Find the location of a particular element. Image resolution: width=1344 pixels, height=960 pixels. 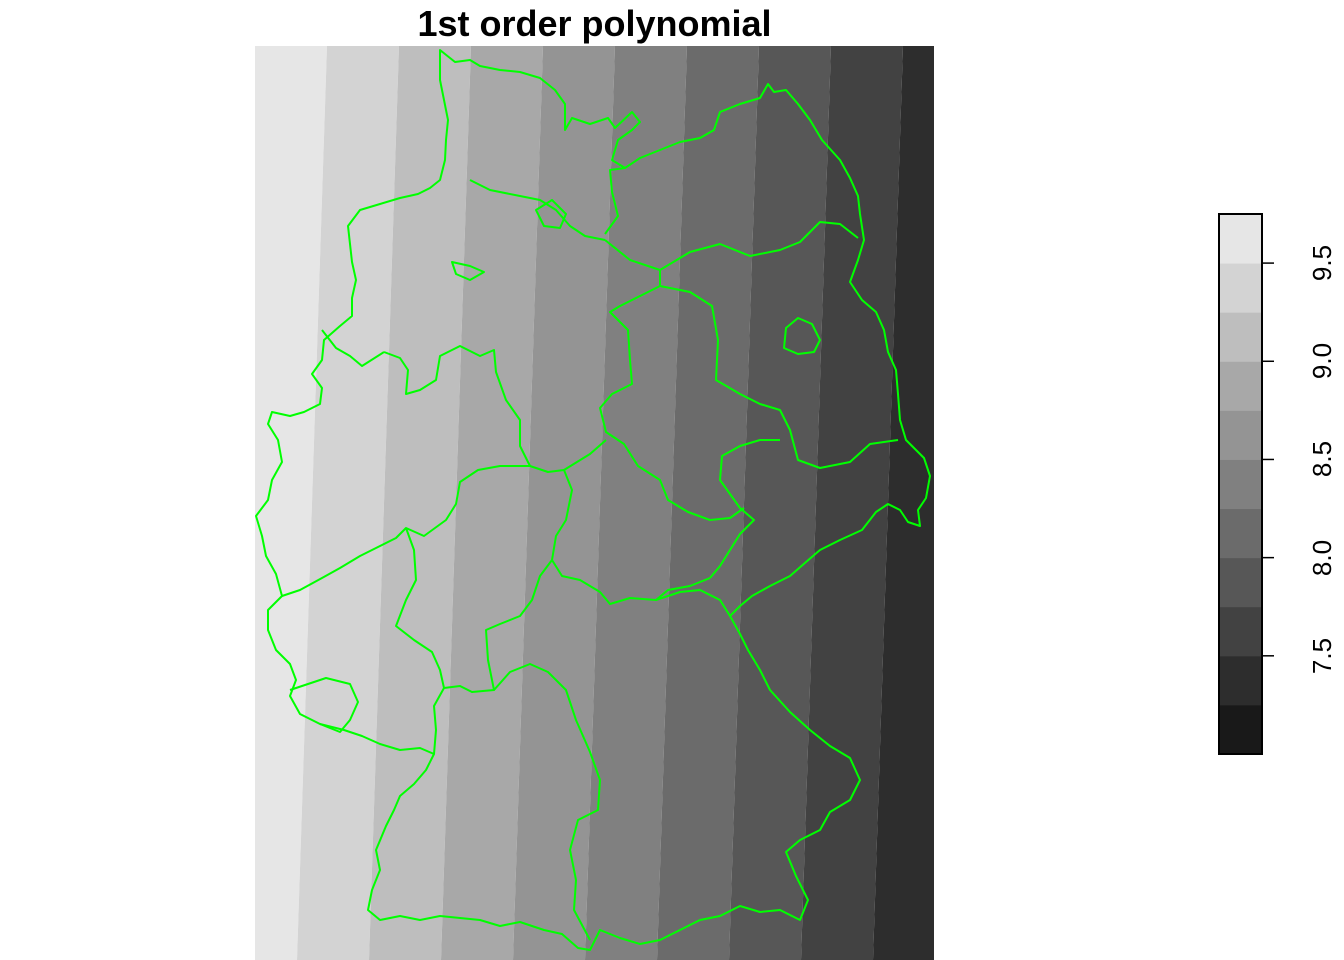

legend-tick-label: 9.5 is located at coordinates (1322, 263).